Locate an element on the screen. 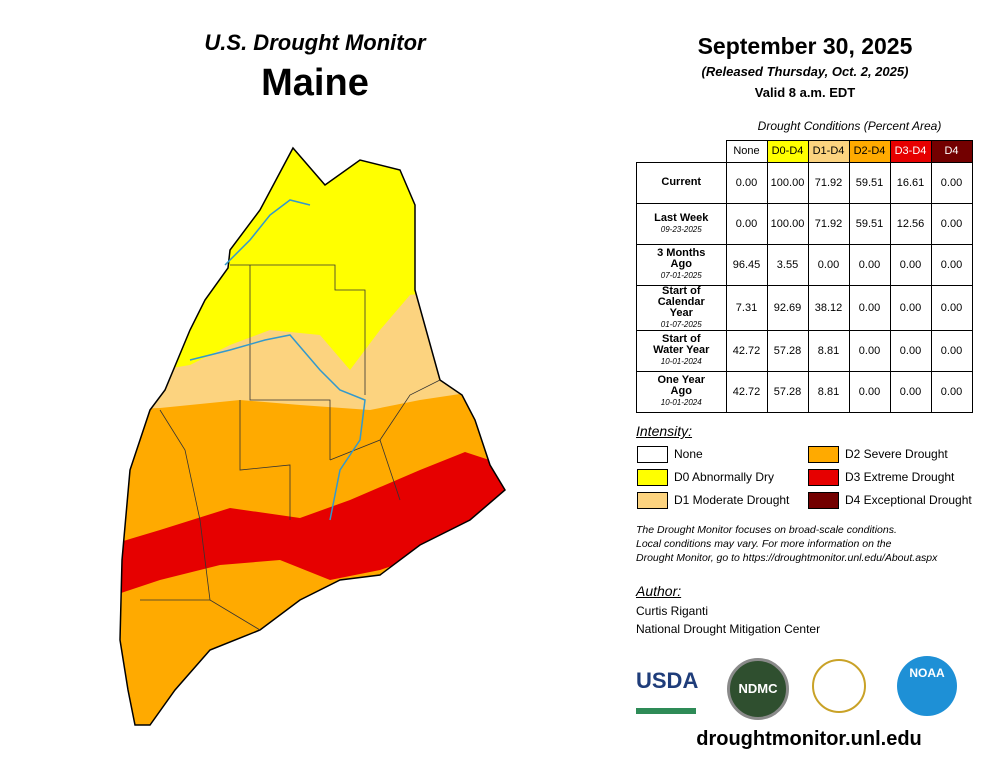  row-label: Start of Water Year is located at coordinates (681, 344).